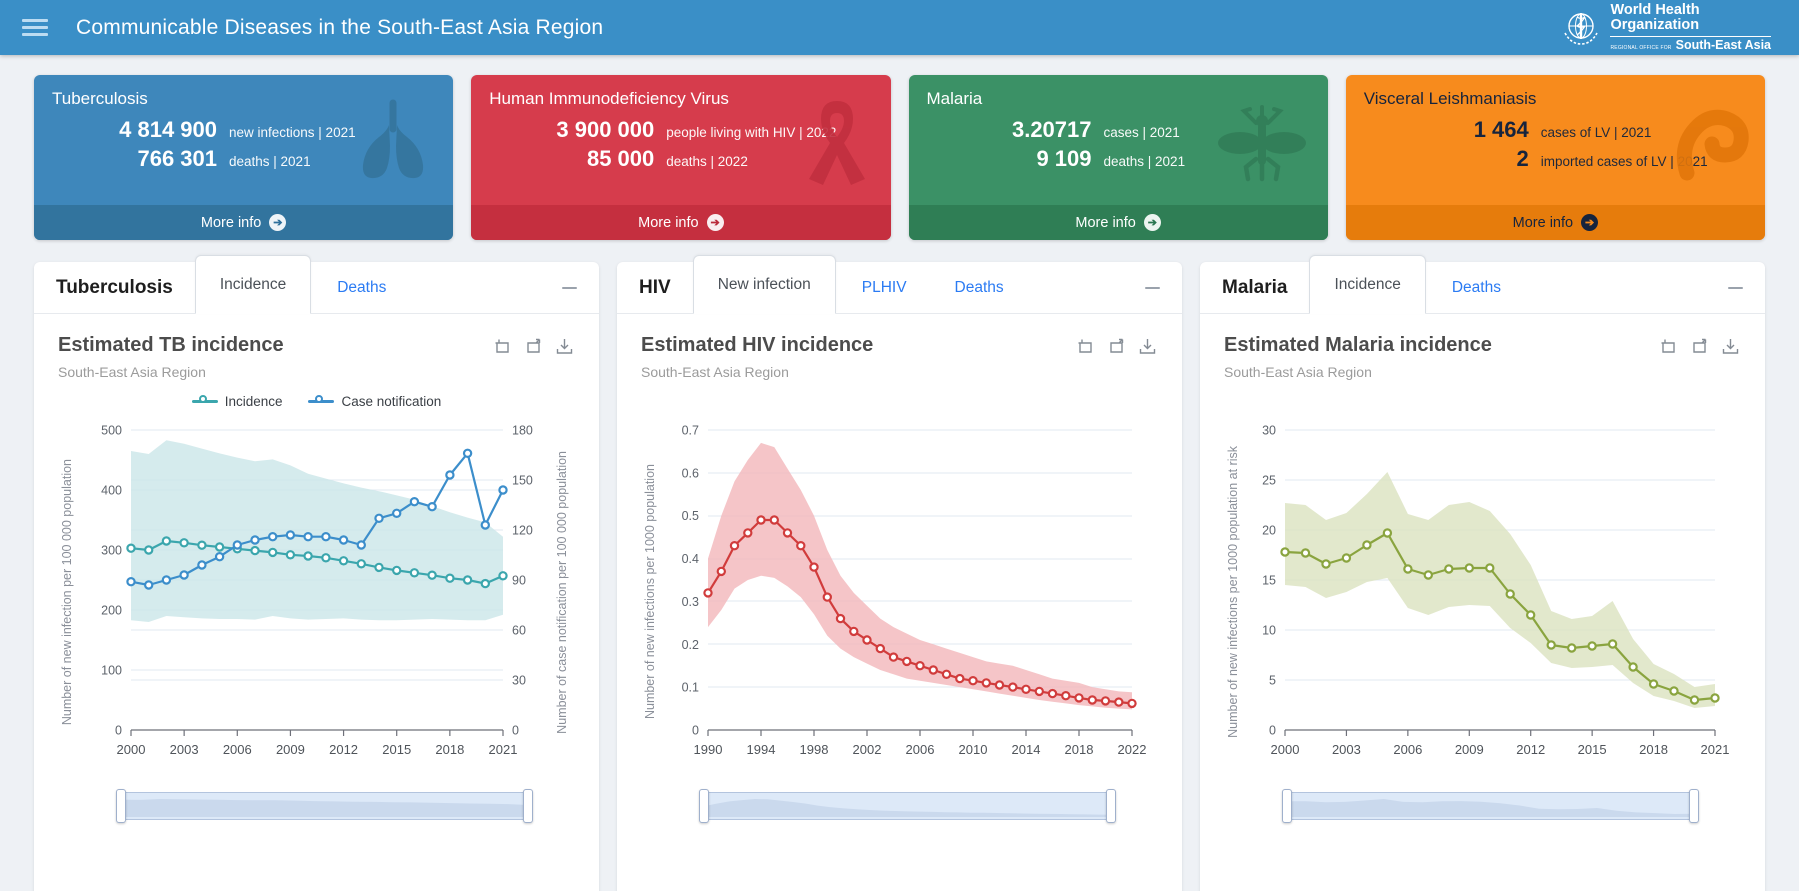 The width and height of the screenshot is (1799, 891). Describe the element at coordinates (177, 158) in the screenshot. I see `stat-value: 766 301` at that location.